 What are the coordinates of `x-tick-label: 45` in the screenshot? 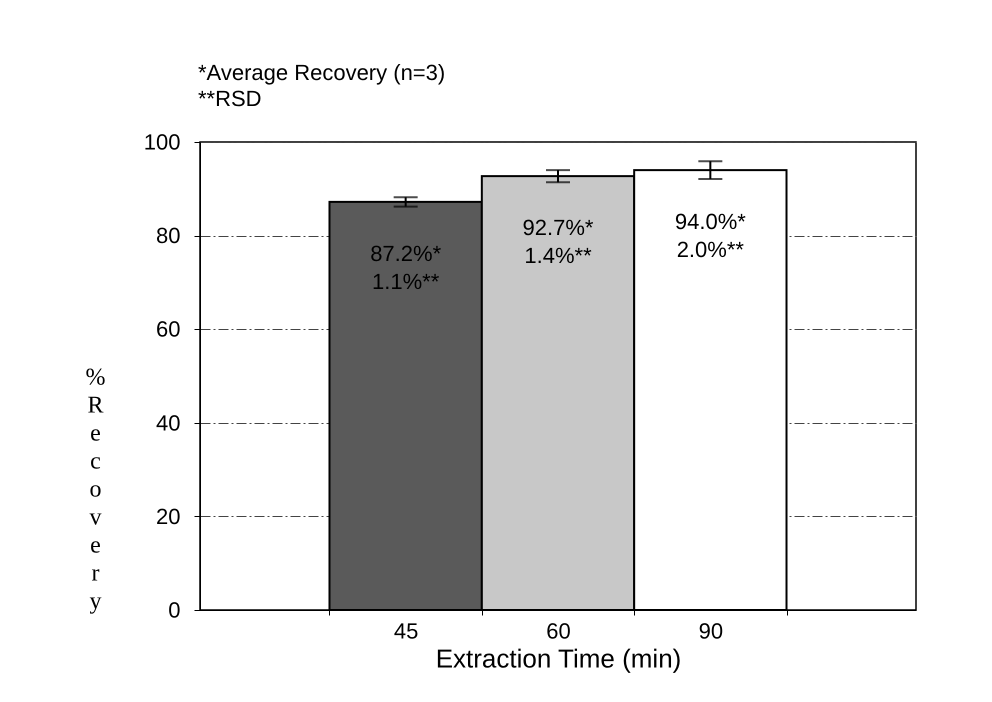 It's located at (406, 631).